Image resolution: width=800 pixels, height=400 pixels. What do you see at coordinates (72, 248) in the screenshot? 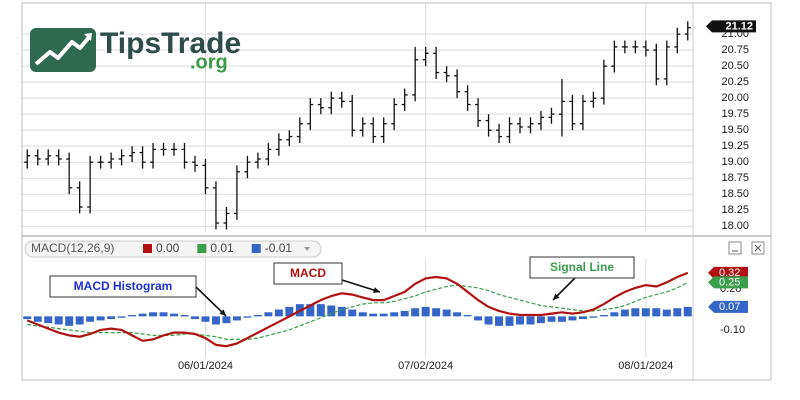
I see `legend-title: MACD(12,26,9)` at bounding box center [72, 248].